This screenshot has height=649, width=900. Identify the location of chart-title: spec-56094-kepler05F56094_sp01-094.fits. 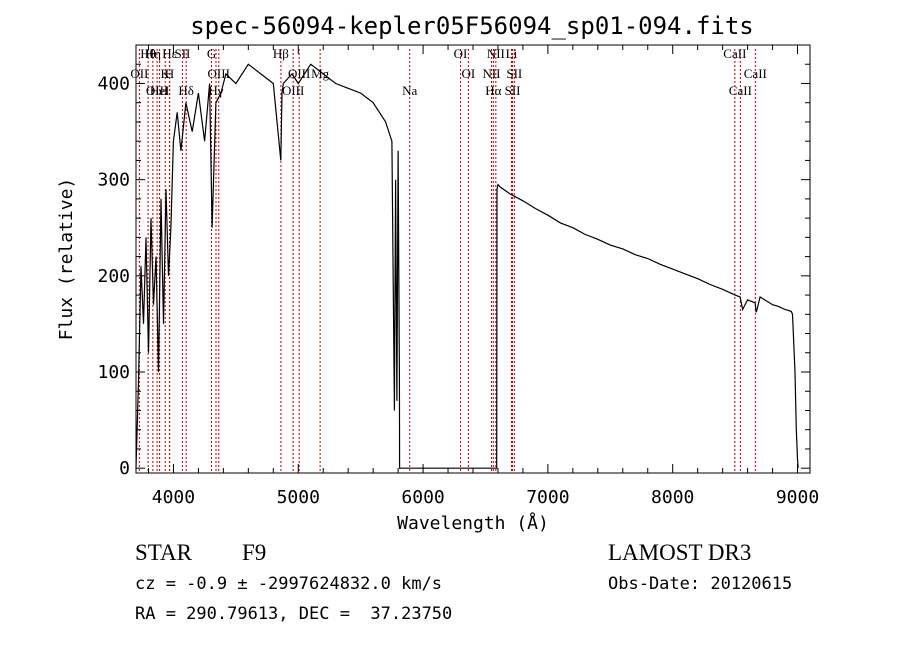
(472, 26).